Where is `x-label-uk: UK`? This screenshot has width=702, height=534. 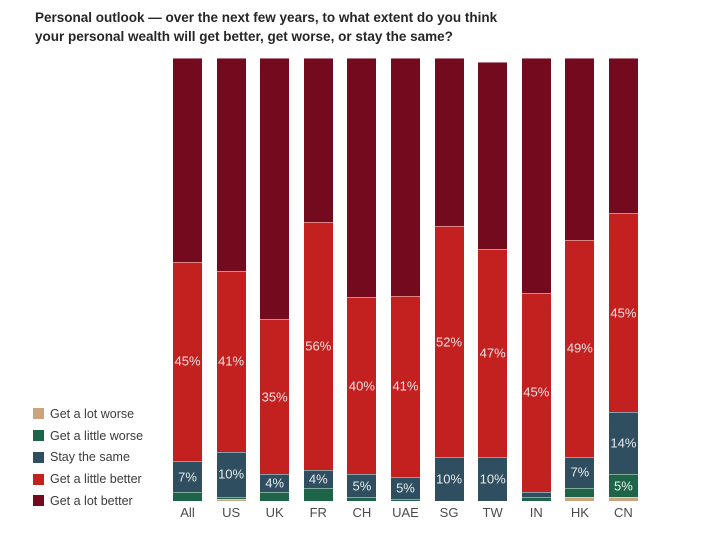
x-label-uk: UK is located at coordinates (274, 512).